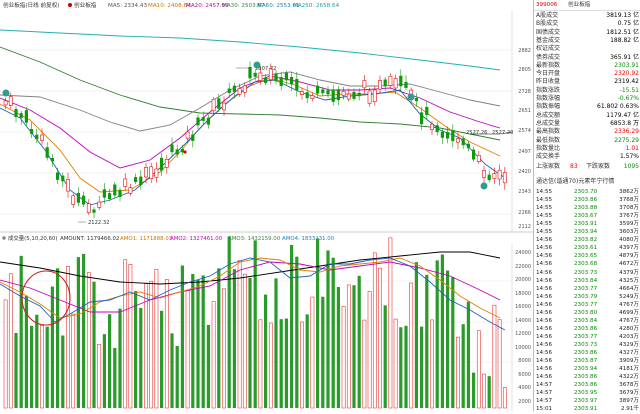 Image resolution: width=640 pixels, height=414 pixels. I want to click on tick-row: 14:55 2303.70 3862万, so click(587, 192).